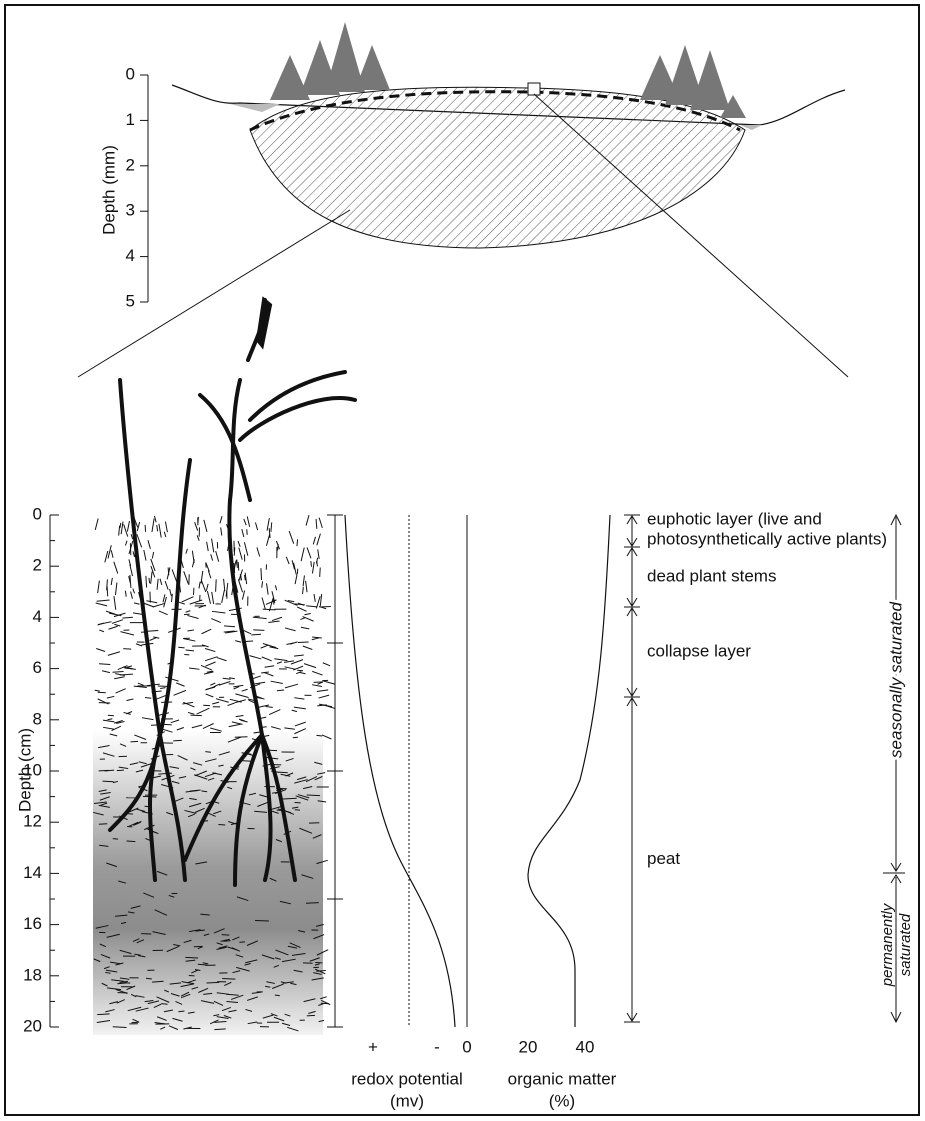 Image resolution: width=925 pixels, height=1121 pixels. What do you see at coordinates (37, 565) in the screenshot?
I see `tick-label: 2` at bounding box center [37, 565].